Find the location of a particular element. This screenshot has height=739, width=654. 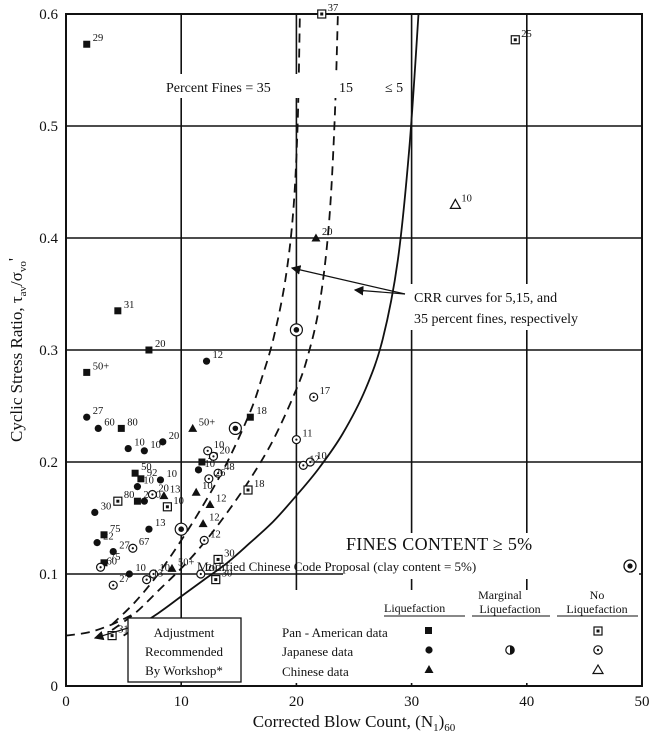

x-axis-title: Corrected Blow Count, (N1)60 is located at coordinates (354, 723).